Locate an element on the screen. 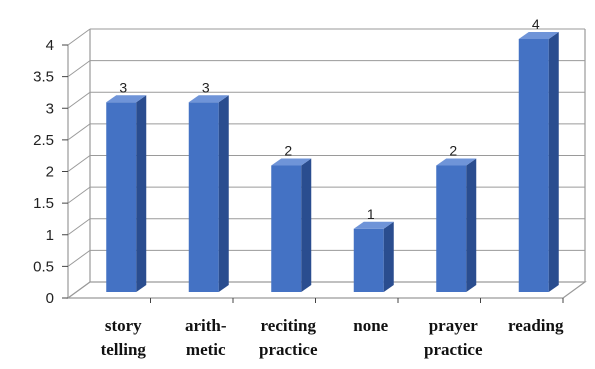 This screenshot has width=595, height=369. y-tick-label: 2 is located at coordinates (50, 172).